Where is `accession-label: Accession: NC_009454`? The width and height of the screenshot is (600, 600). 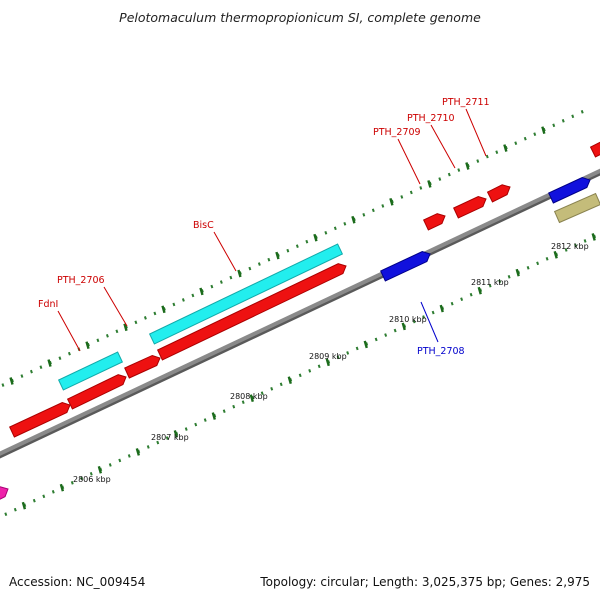 accession-label: Accession: NC_009454 is located at coordinates (77, 582).